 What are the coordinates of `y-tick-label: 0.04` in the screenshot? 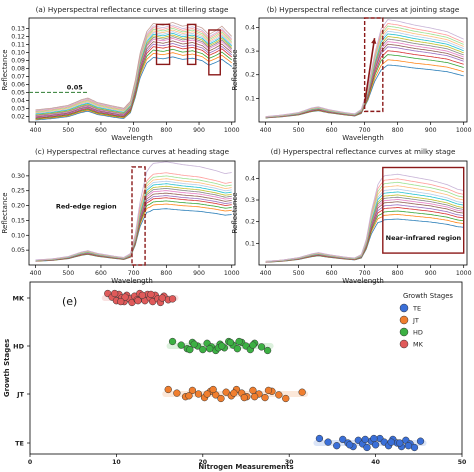 It's located at (18, 100).